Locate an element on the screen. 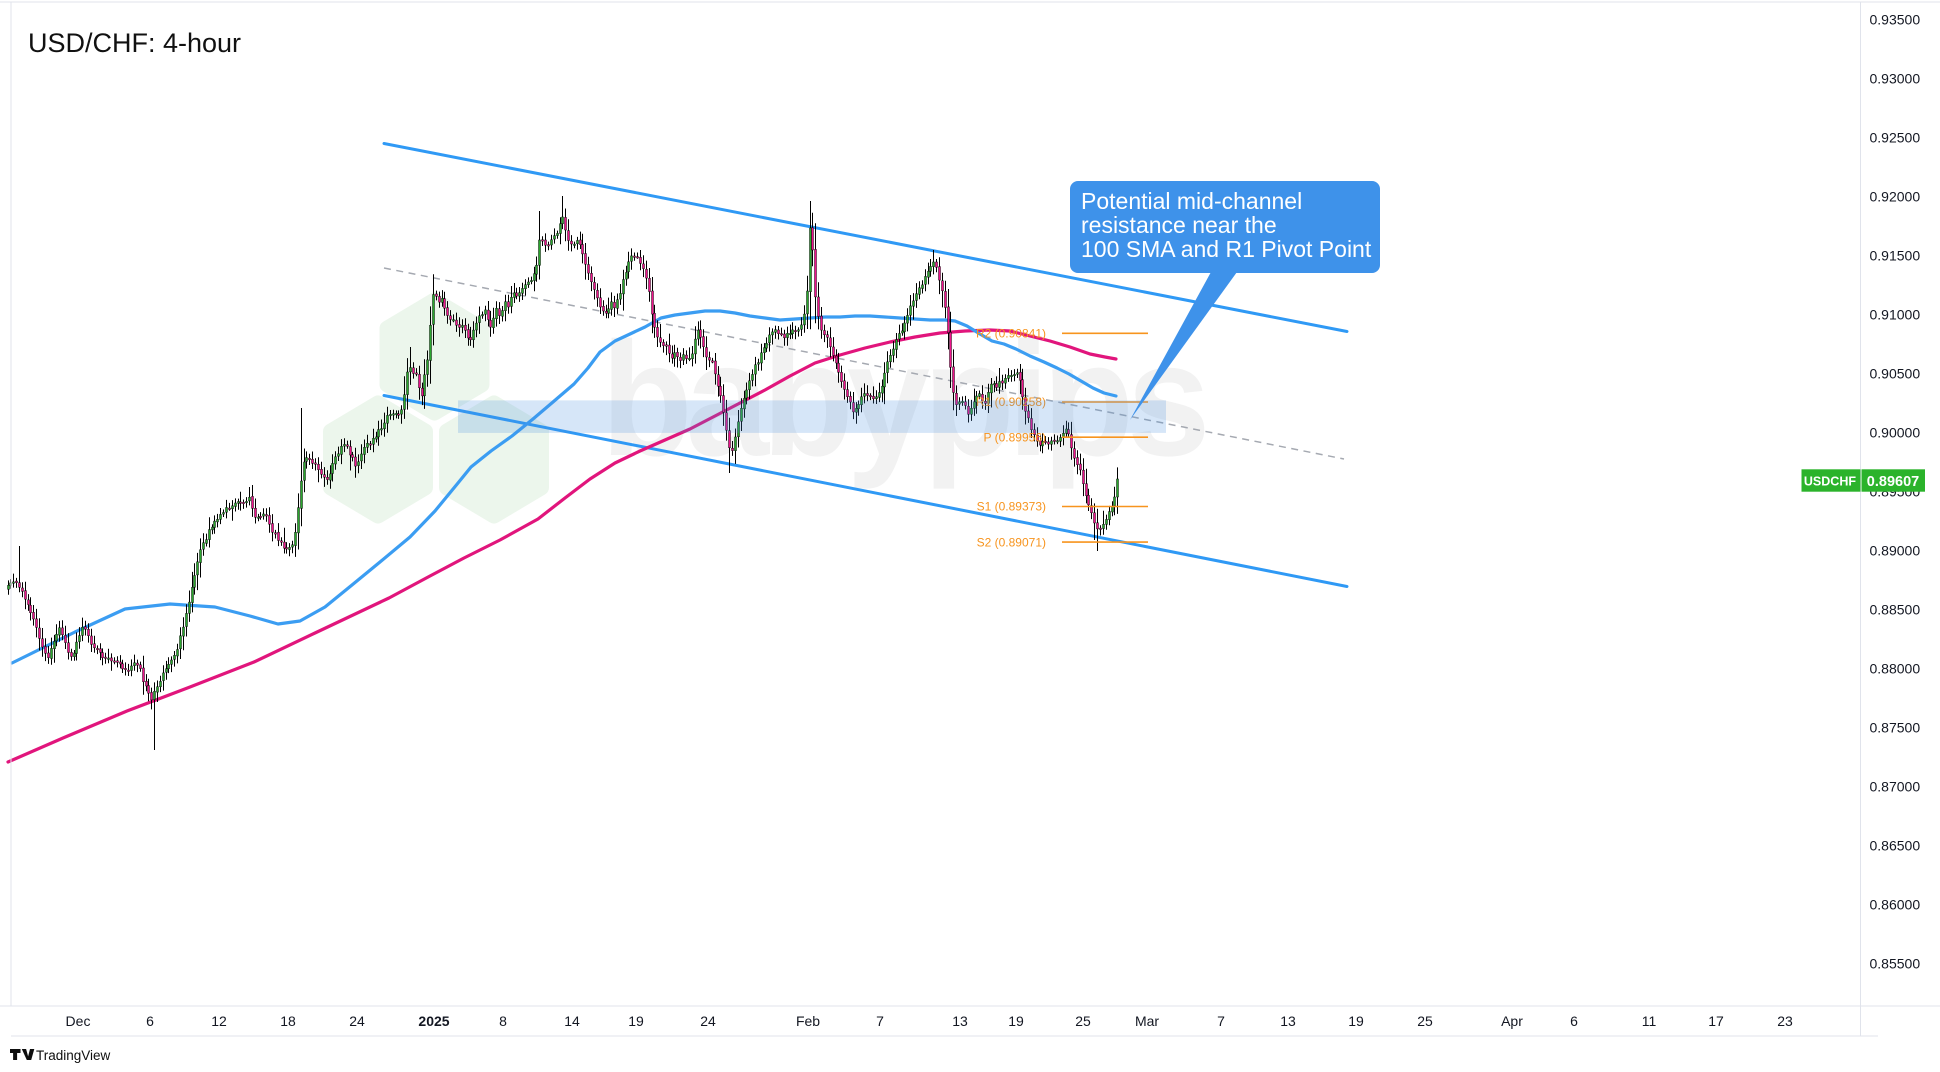 Image resolution: width=1940 pixels, height=1072 pixels. svg-text: USD/CHF: 4-hour is located at coordinates (134, 43).